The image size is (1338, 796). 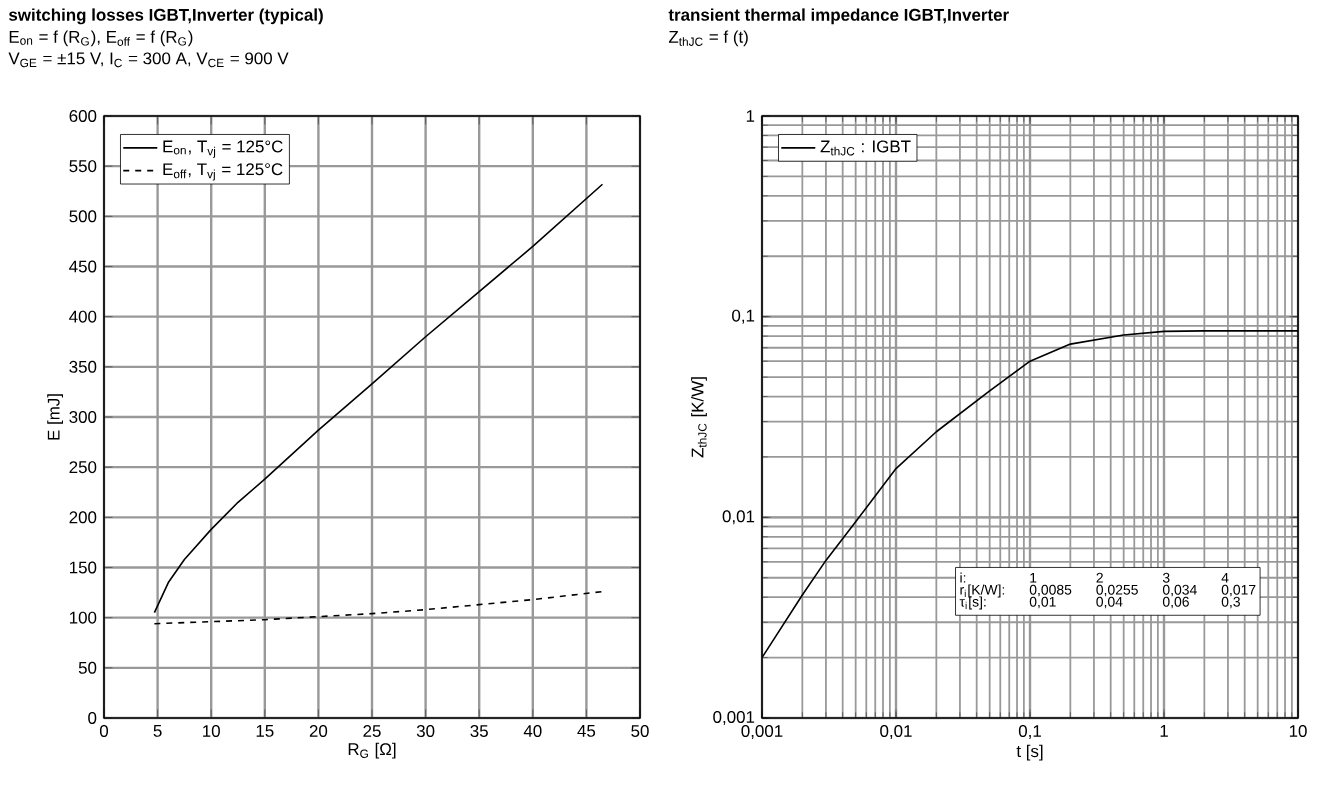 What do you see at coordinates (104, 731) in the screenshot?
I see `x-tick-label: 0` at bounding box center [104, 731].